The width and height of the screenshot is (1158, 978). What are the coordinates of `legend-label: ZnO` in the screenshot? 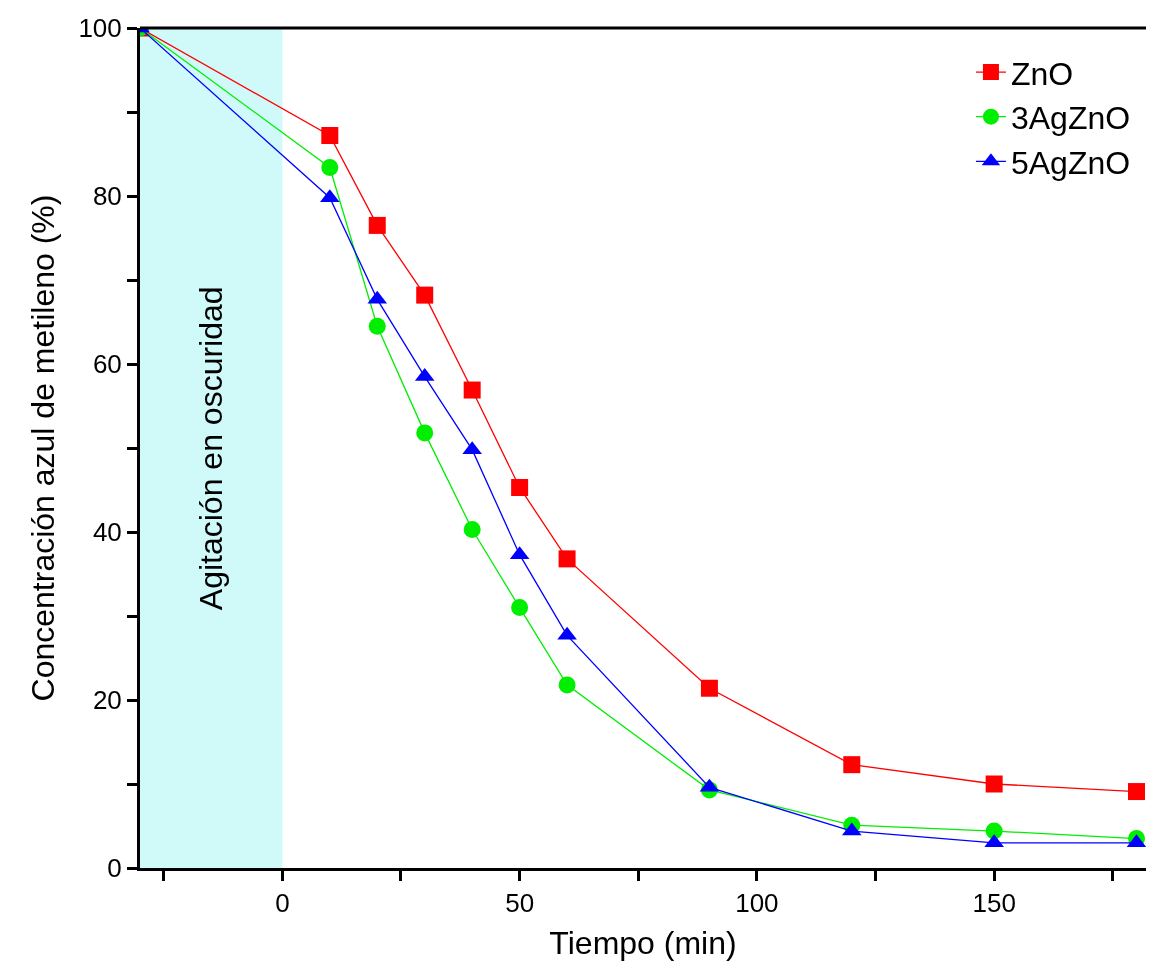 It's located at (1042, 73).